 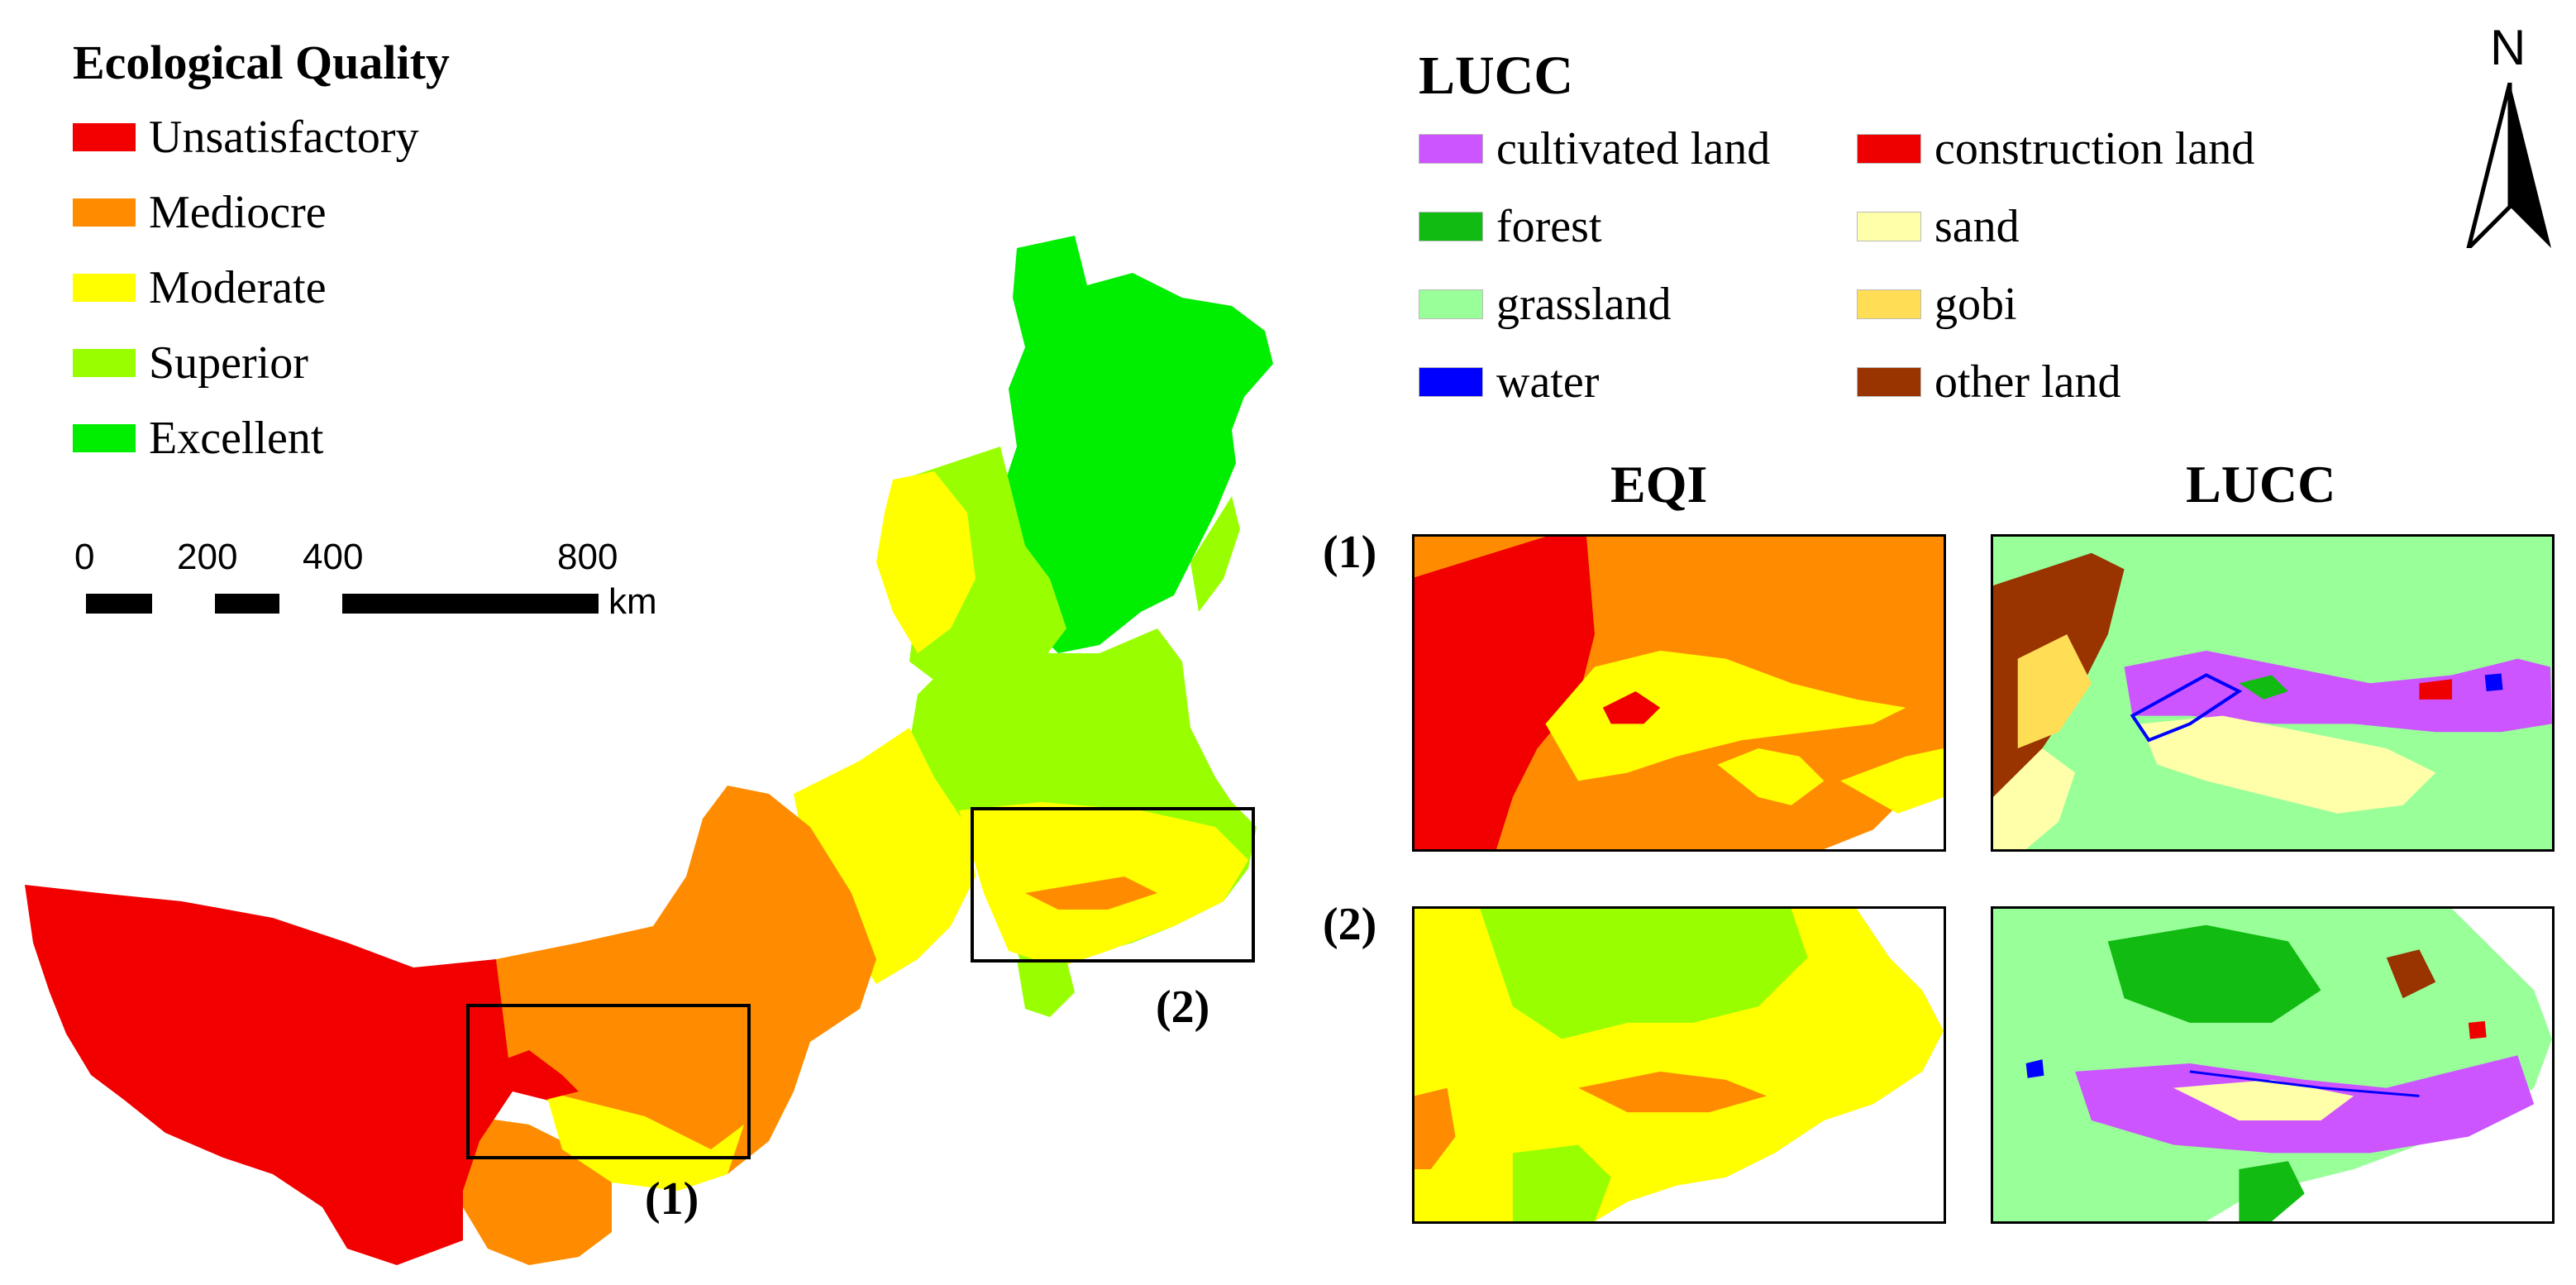 I want to click on map-region-moderate-north, so click(x=926, y=562).